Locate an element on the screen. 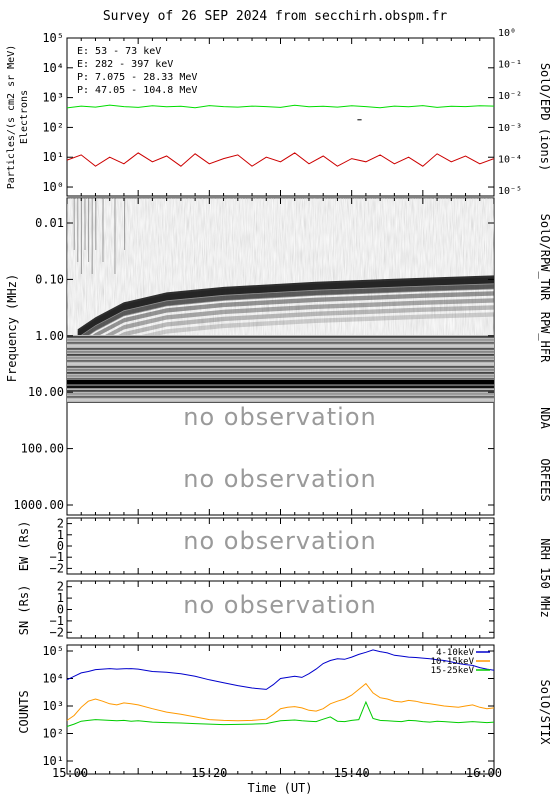 Image resolution: width=550 pixels, height=800 pixels. tnr-streaks is located at coordinates (99, 236).